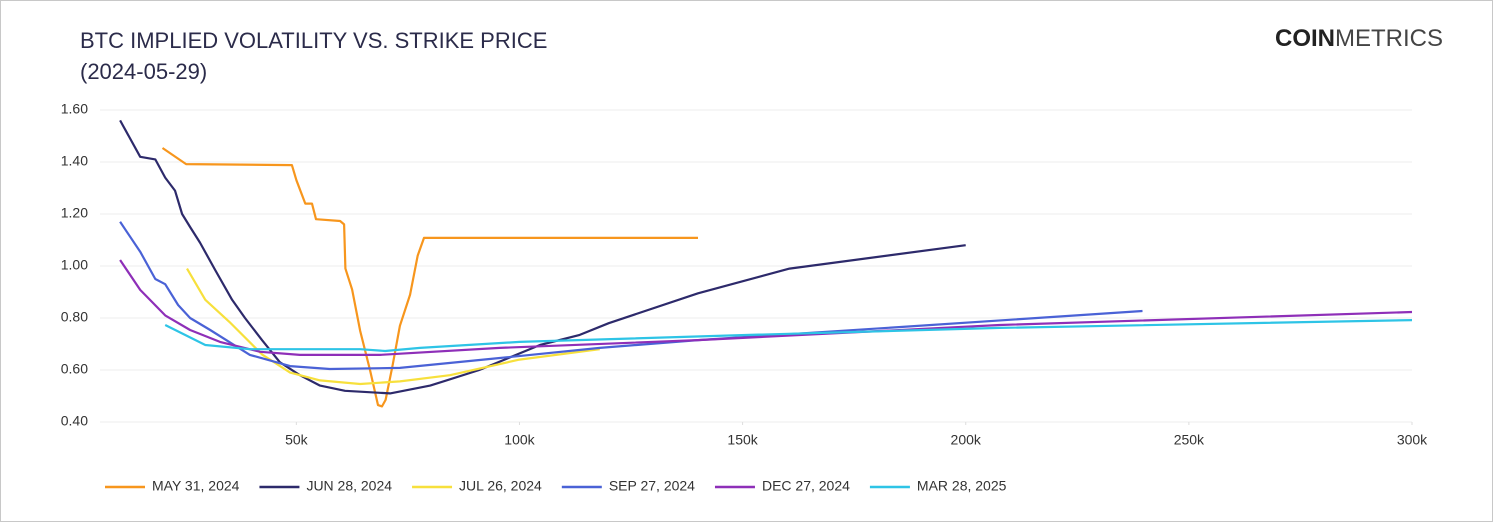 The height and width of the screenshot is (522, 1493). I want to click on x-tick-label: 50k, so click(297, 440).